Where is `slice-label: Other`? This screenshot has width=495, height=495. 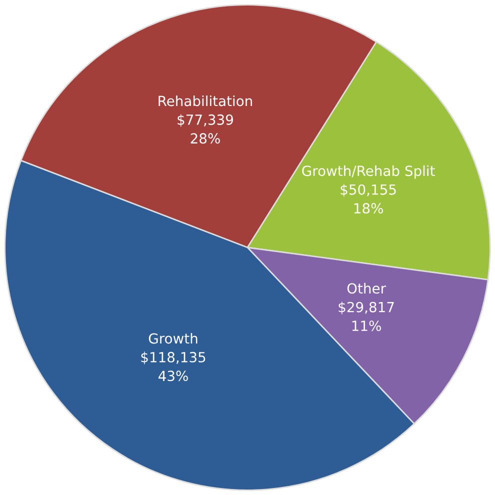
slice-label: Other is located at coordinates (366, 288).